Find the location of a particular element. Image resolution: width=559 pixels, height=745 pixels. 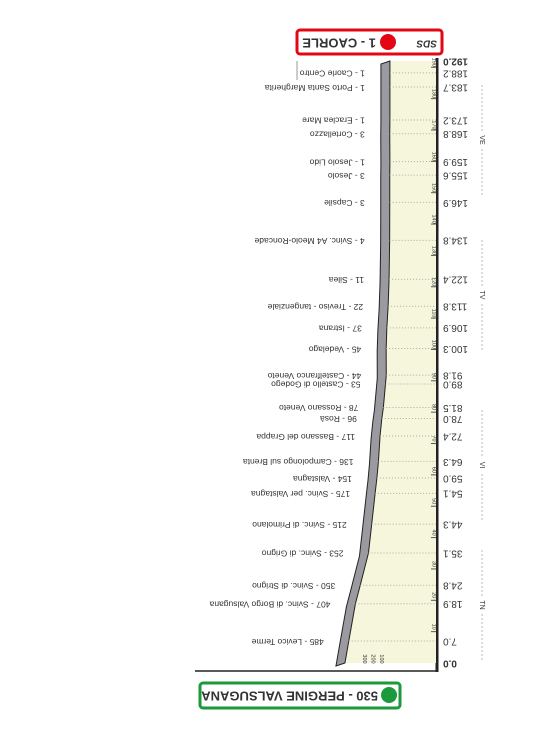

waypoint-label: 175 - Svinc. per Valstagna is located at coordinates (300, 494).